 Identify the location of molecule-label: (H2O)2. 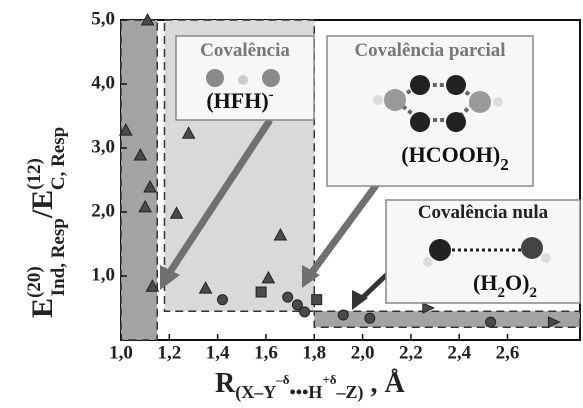
(505, 285).